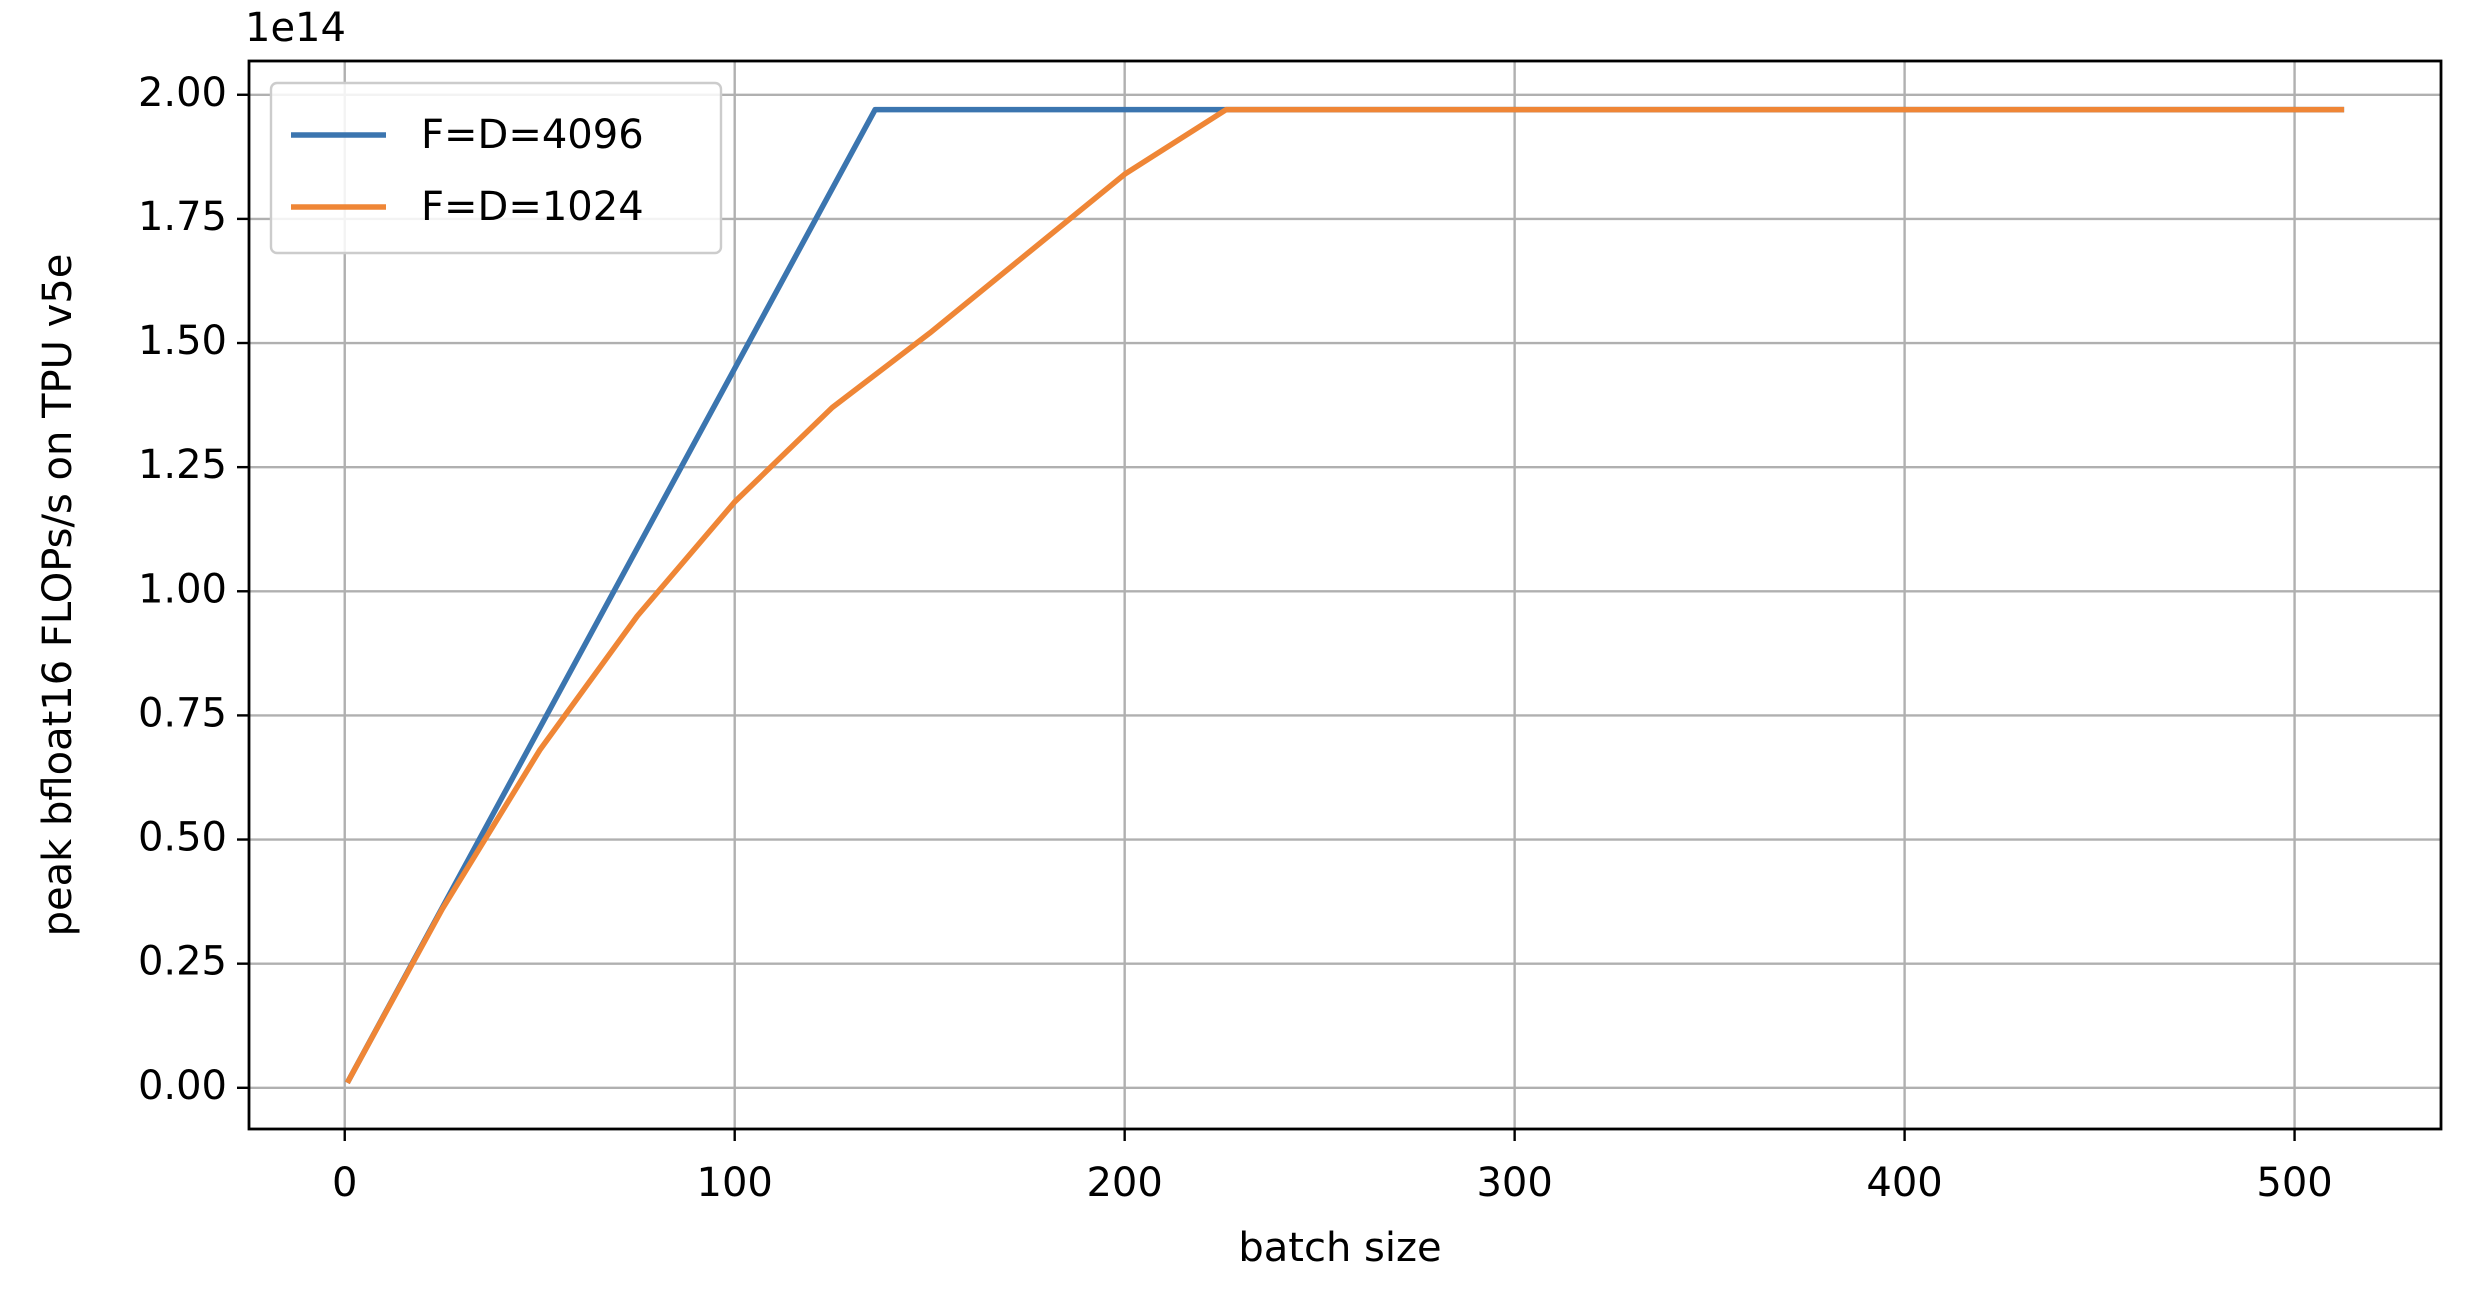  Describe the element at coordinates (182, 962) in the screenshot. I see `y-tick-label: 0.25` at that location.